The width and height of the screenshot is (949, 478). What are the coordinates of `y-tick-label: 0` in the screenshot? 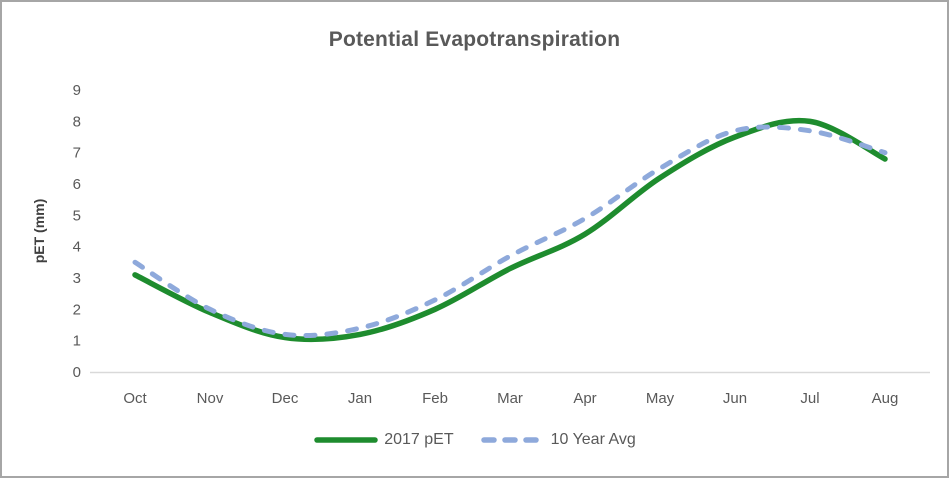 It's located at (77, 372).